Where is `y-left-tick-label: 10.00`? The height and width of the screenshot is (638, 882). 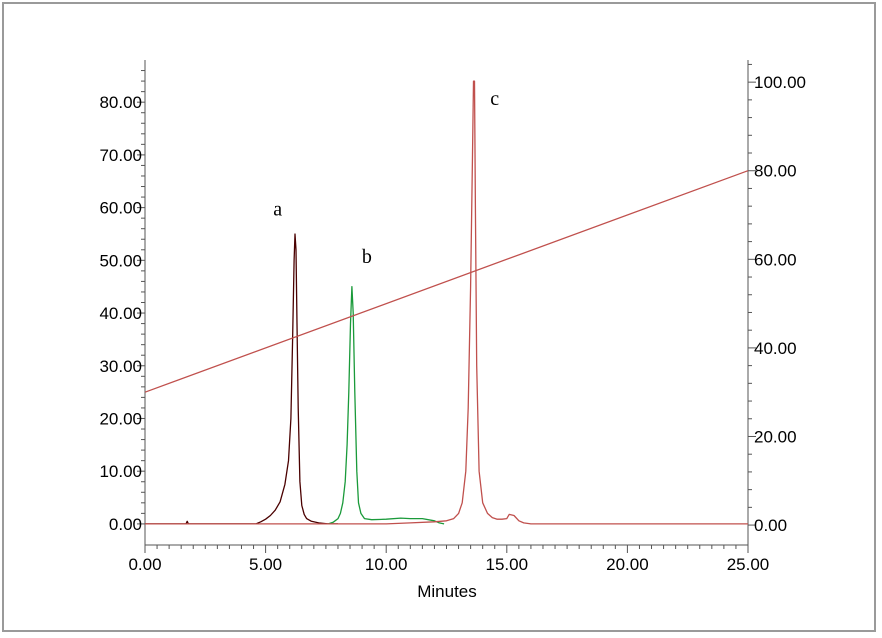
y-left-tick-label: 10.00 is located at coordinates (120, 471).